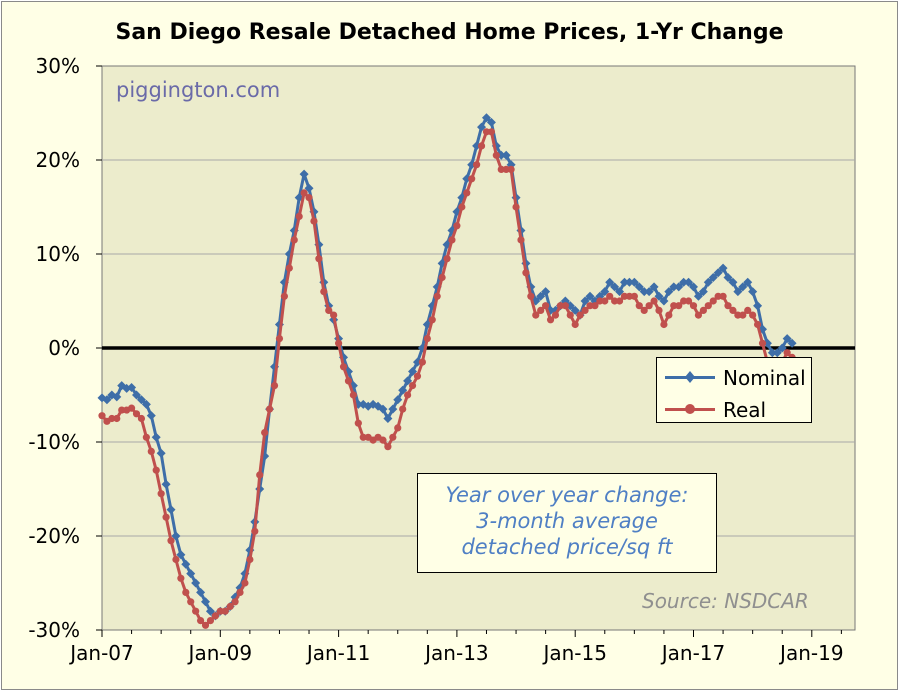 The width and height of the screenshot is (899, 691). Describe the element at coordinates (338, 653) in the screenshot. I see `x-tick-label: Jan-11` at that location.